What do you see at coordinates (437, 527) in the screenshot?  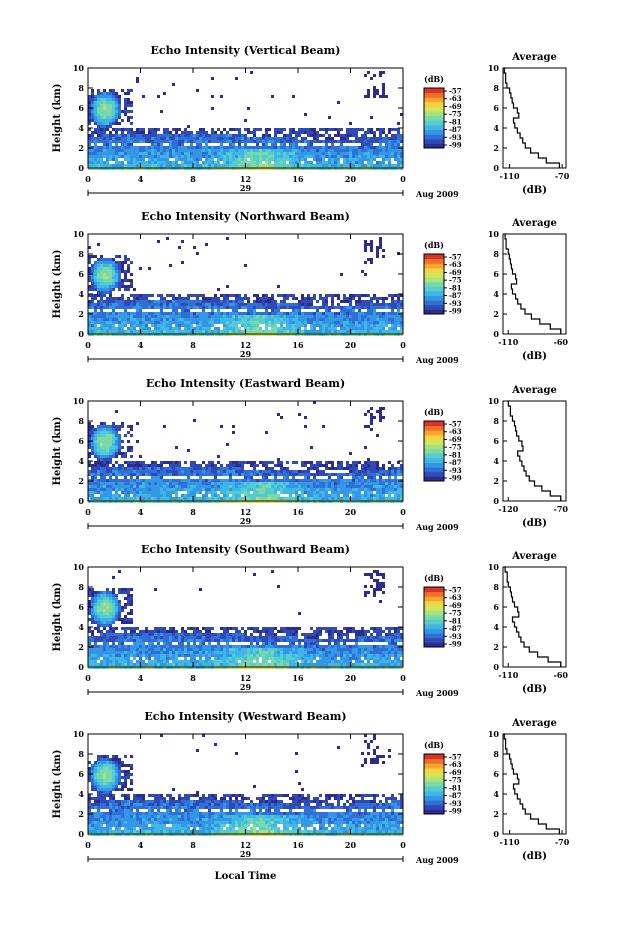 I see `date-label: Aug 2009` at bounding box center [437, 527].